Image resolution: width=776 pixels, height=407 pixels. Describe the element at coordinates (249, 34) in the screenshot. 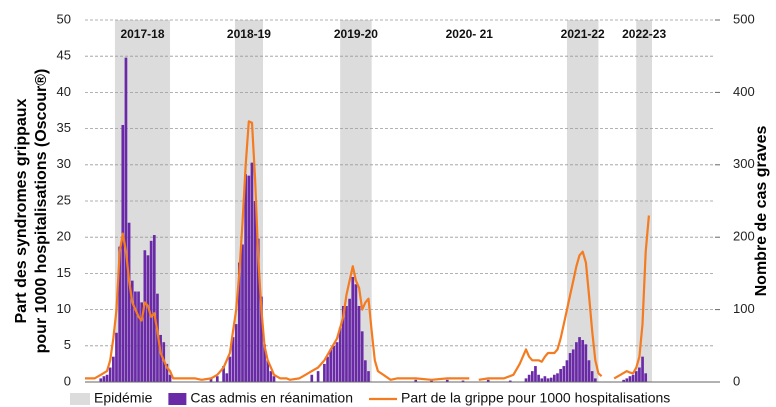

I see `band-label: 2018-19` at that location.